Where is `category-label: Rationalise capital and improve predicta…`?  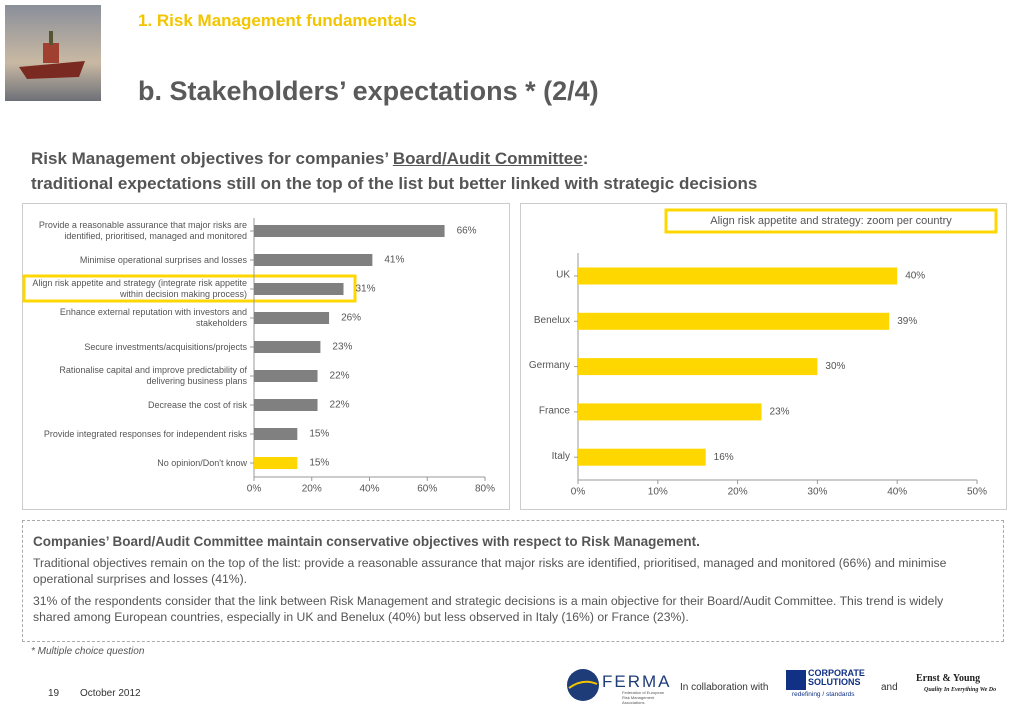 category-label: Rationalise capital and improve predicta… is located at coordinates (153, 375).